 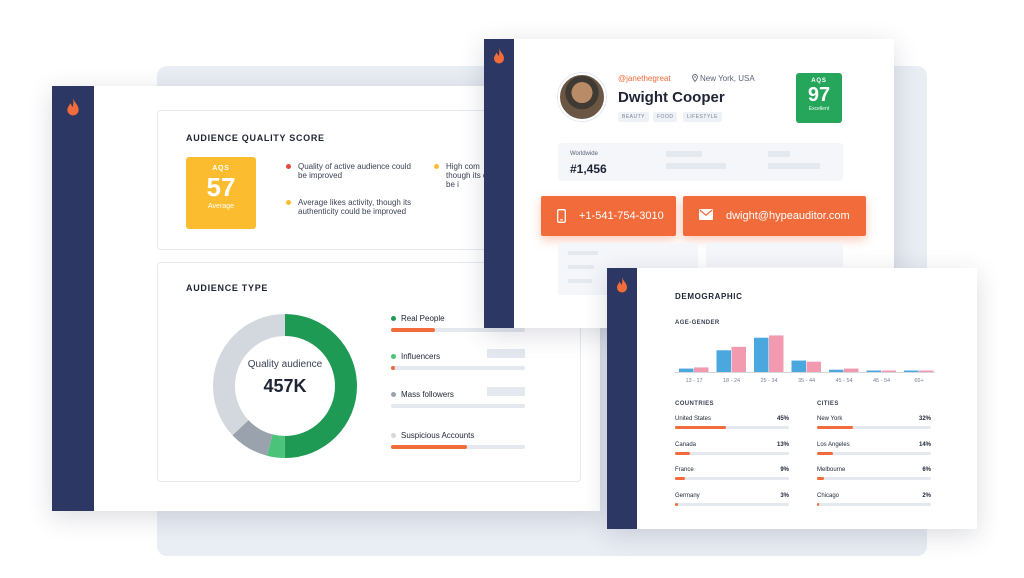 I want to click on stat-percent: 9%, so click(x=784, y=470).